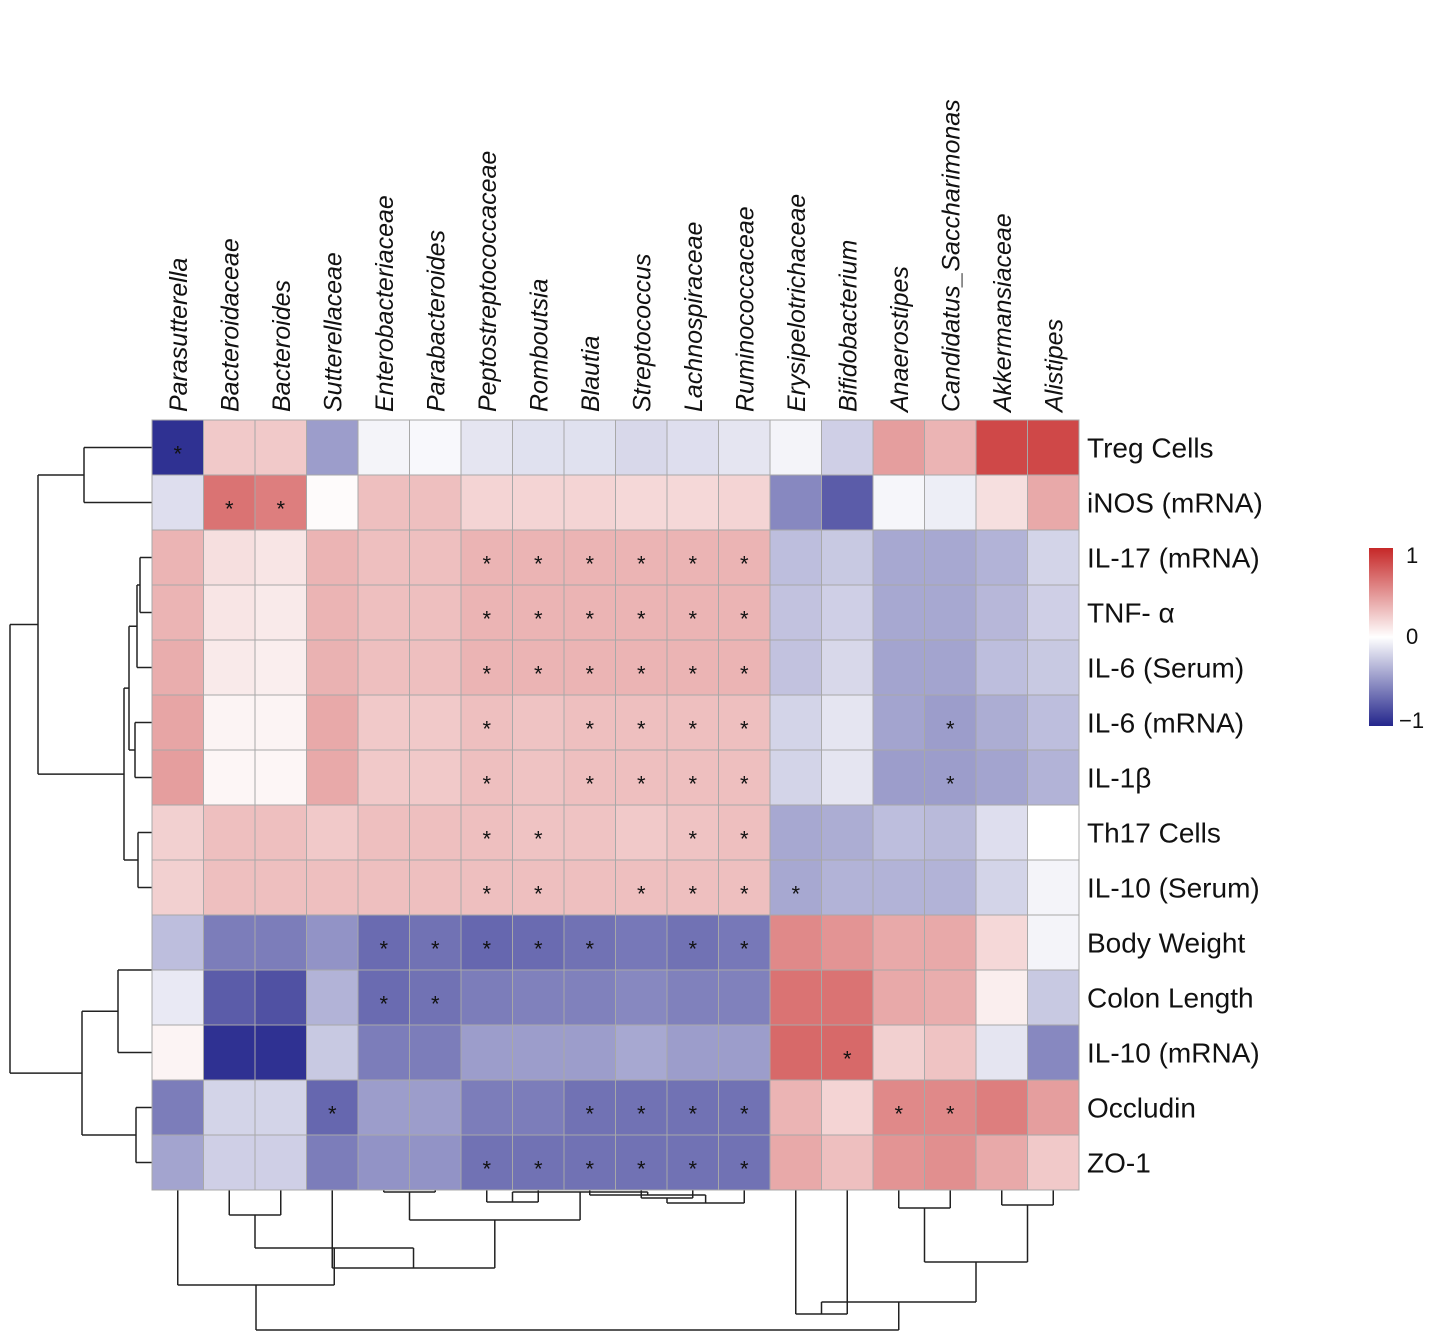 The width and height of the screenshot is (1441, 1339). Describe the element at coordinates (1412, 555) in the screenshot. I see `legend-tick-max: 1` at that location.